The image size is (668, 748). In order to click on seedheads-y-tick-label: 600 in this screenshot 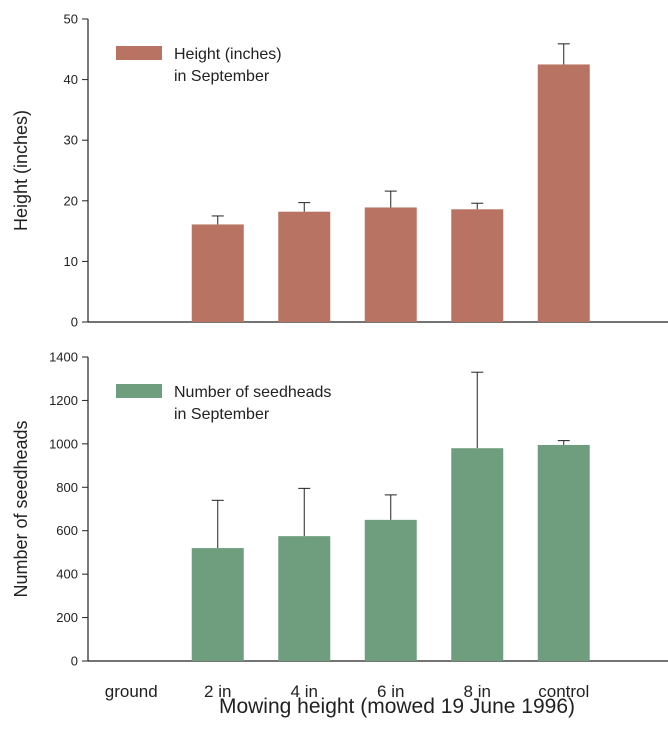, I will do `click(67, 530)`.